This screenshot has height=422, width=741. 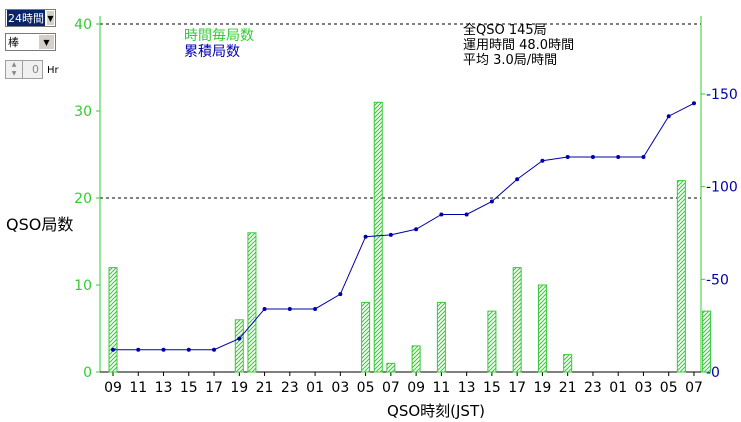 I want to click on stat-total: 全QSO 145局, so click(x=505, y=30).